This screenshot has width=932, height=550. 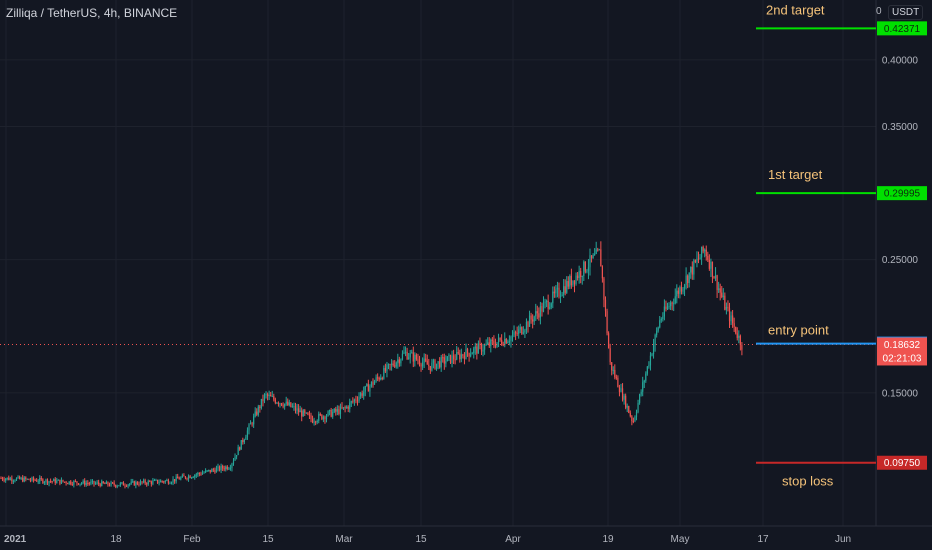 I want to click on x-tick-label: Feb, so click(x=192, y=539).